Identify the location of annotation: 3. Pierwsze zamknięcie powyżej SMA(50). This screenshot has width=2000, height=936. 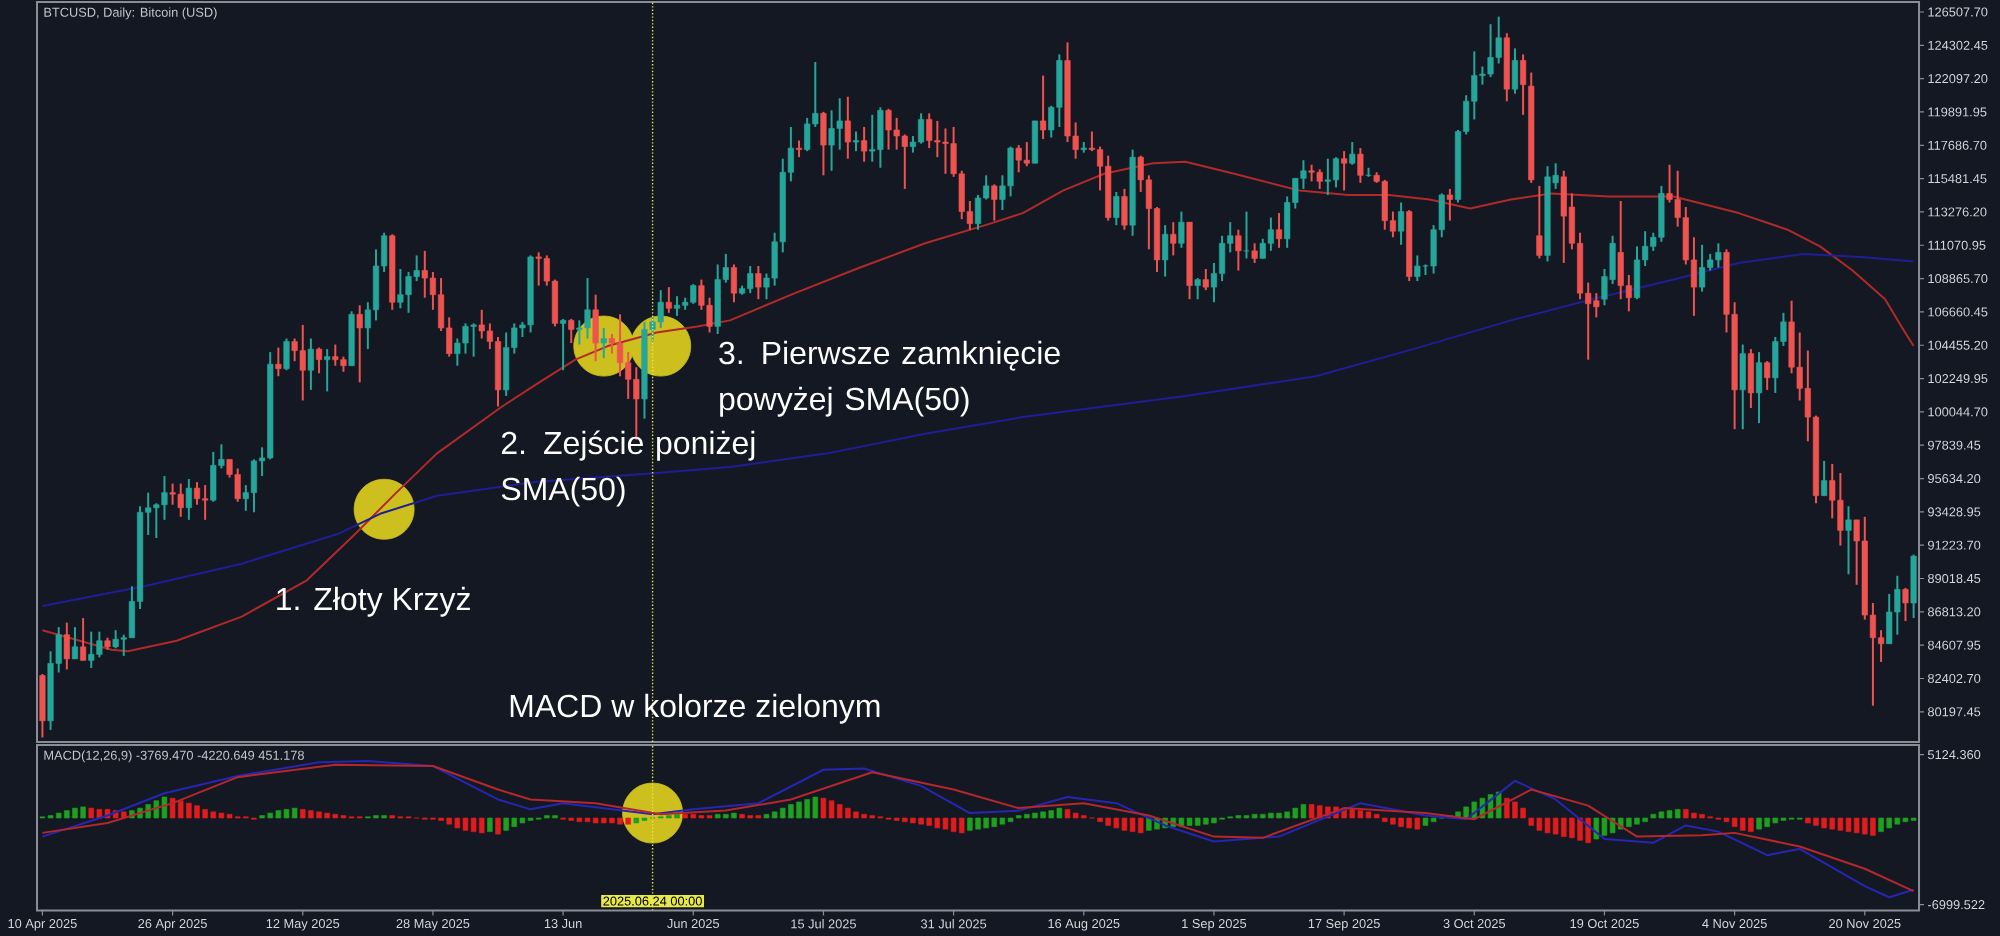
(889, 378).